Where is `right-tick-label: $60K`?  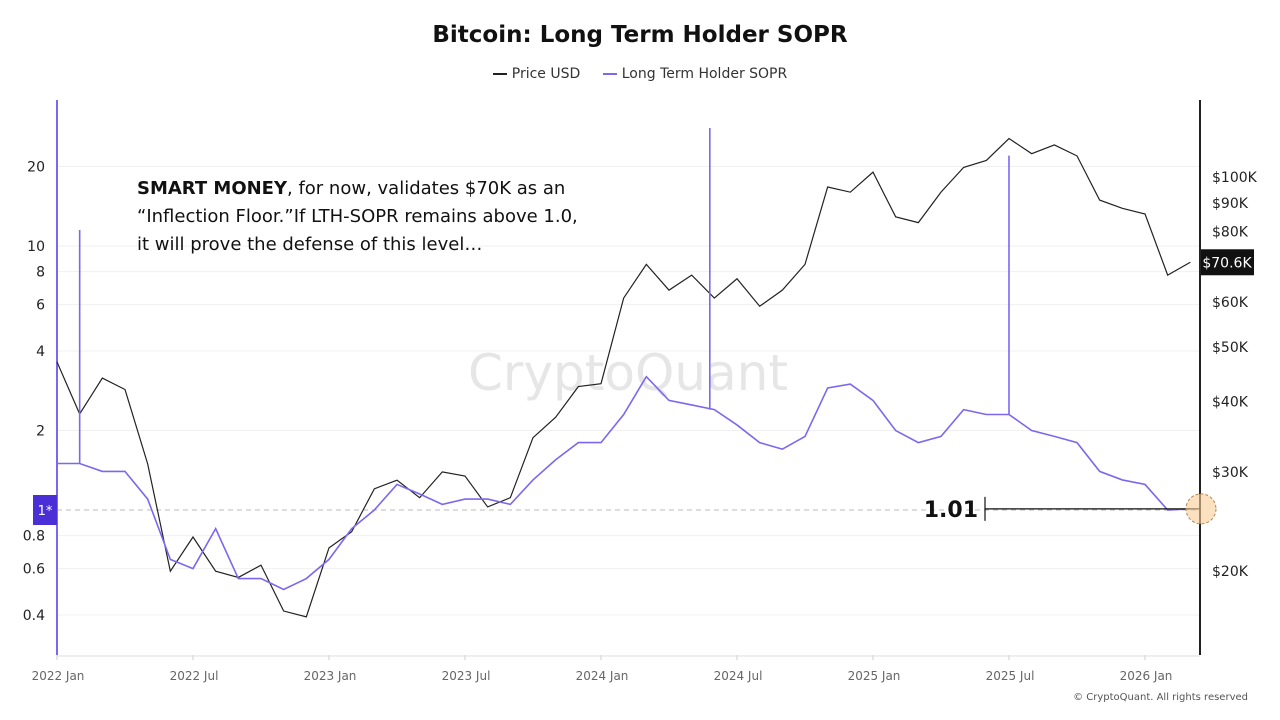
right-tick-label: $60K is located at coordinates (1230, 303).